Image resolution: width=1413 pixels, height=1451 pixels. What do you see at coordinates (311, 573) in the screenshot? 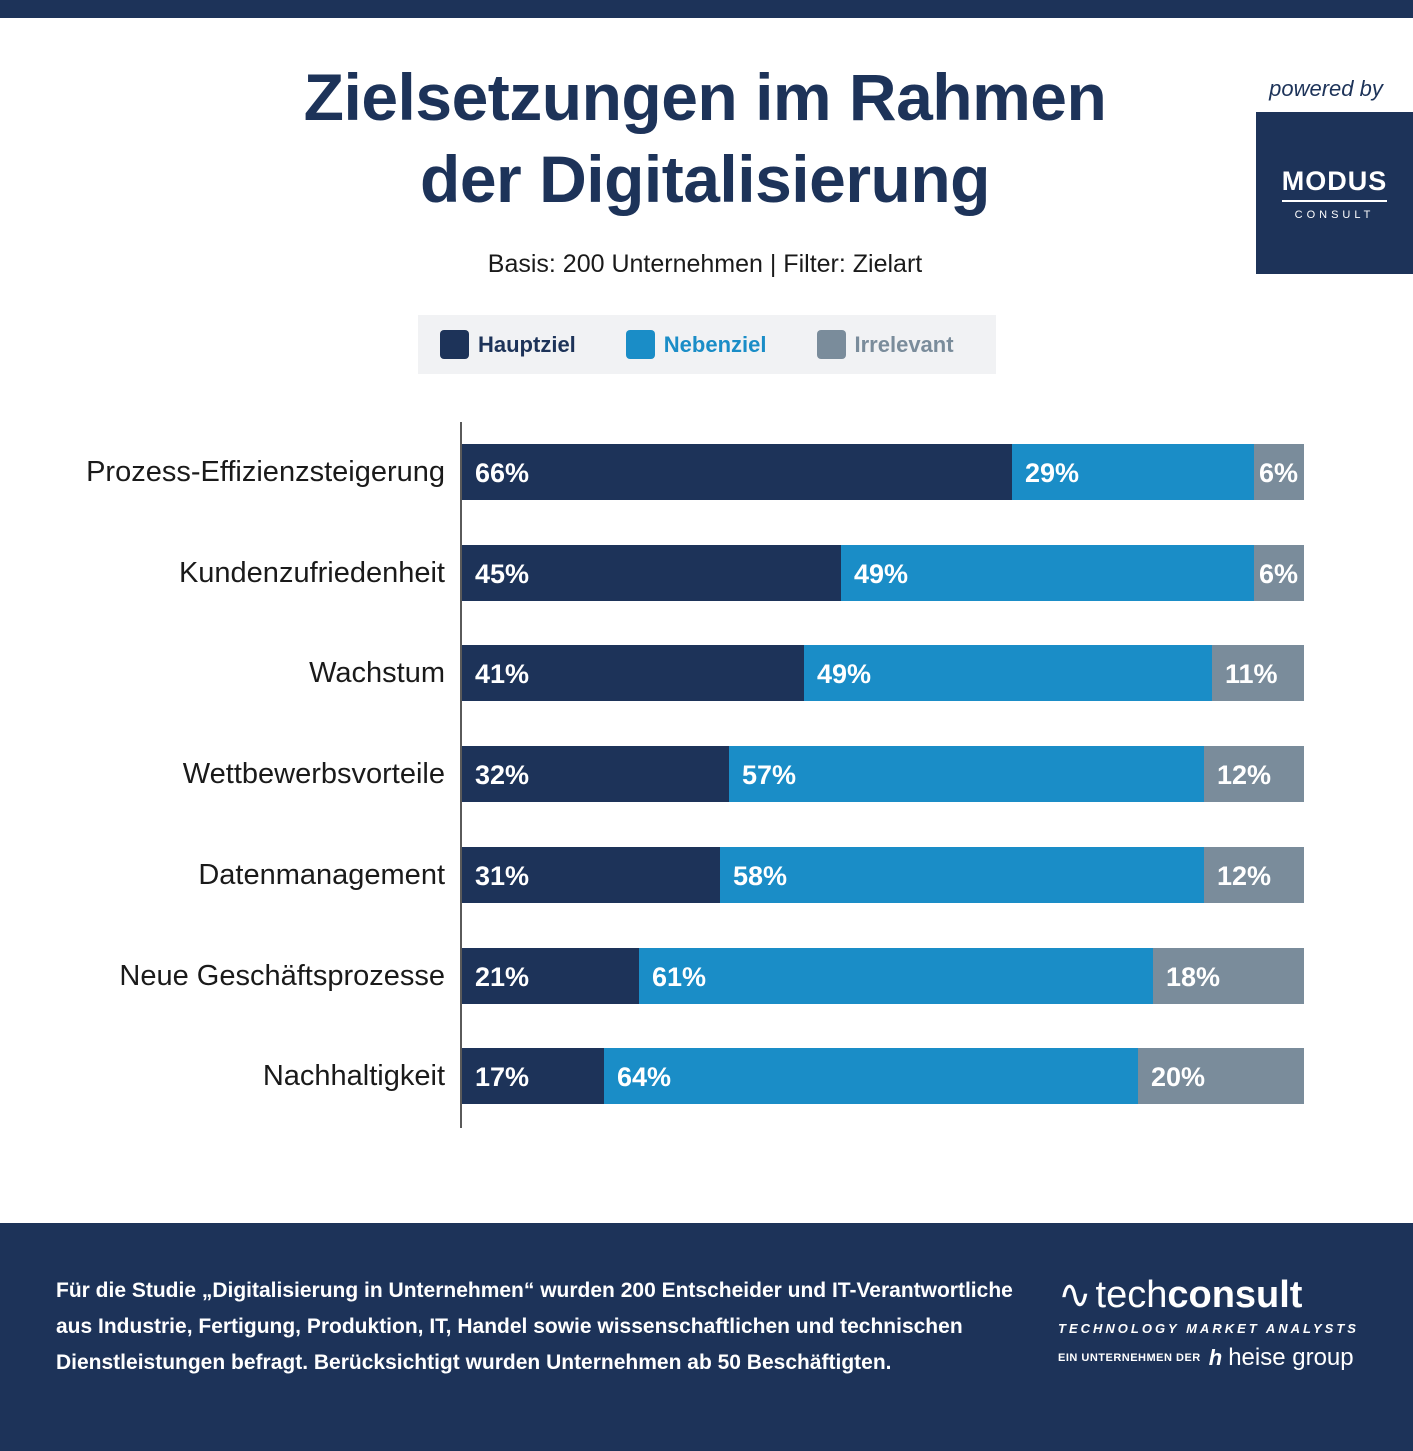
I see `category-label-kundenzufriedenheit: Kundenzufriedenheit` at bounding box center [311, 573].